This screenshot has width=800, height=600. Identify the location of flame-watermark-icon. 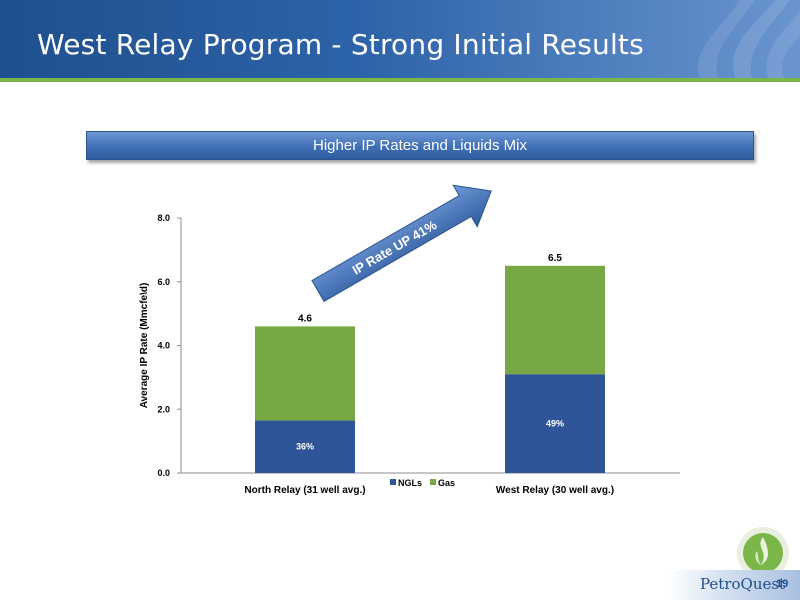
(749, 39).